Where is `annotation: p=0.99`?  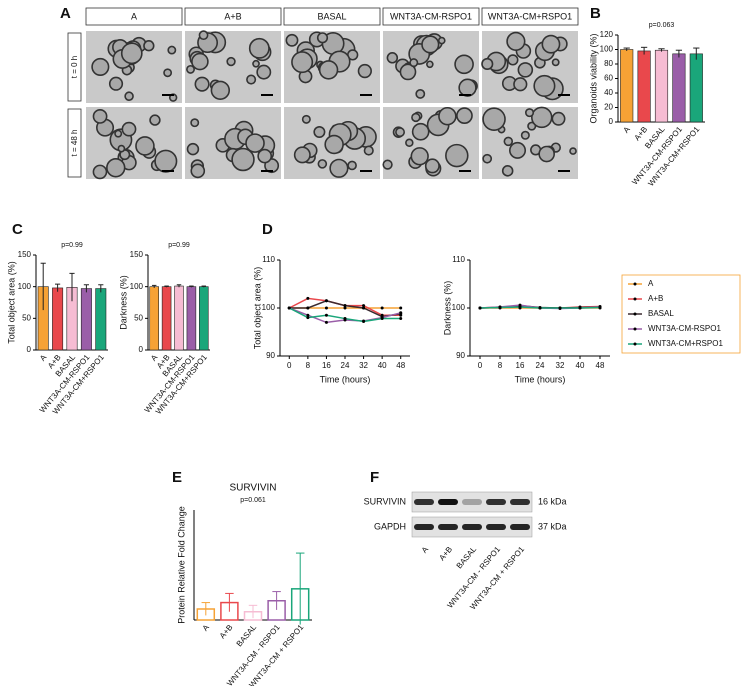
annotation: p=0.99 is located at coordinates (179, 245).